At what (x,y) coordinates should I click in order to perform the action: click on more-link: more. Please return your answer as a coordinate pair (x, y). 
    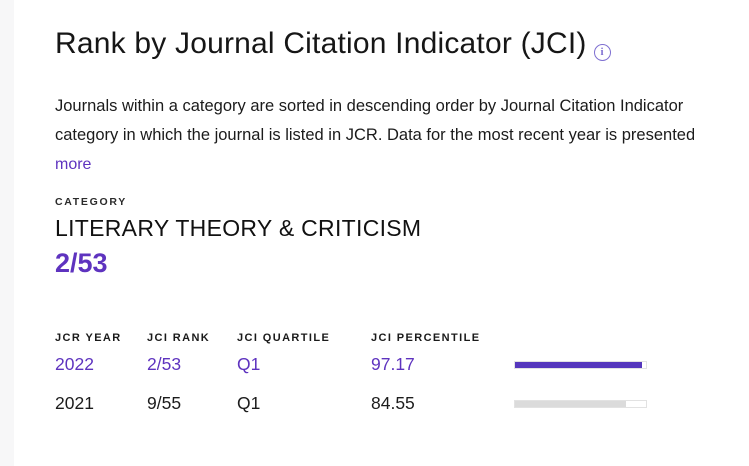
    Looking at the image, I should click on (73, 164).